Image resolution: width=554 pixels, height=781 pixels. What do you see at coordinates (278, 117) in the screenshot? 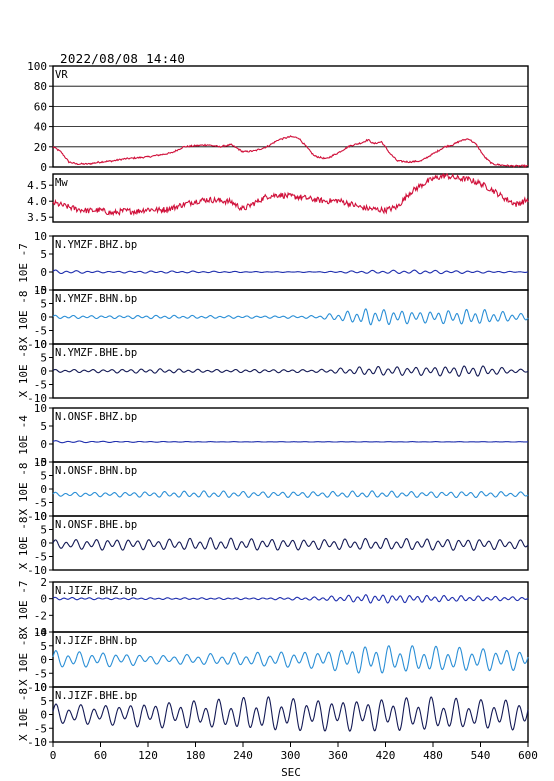
I see `panel-vr: 0 20 40 60 80 100 VR` at bounding box center [278, 117].